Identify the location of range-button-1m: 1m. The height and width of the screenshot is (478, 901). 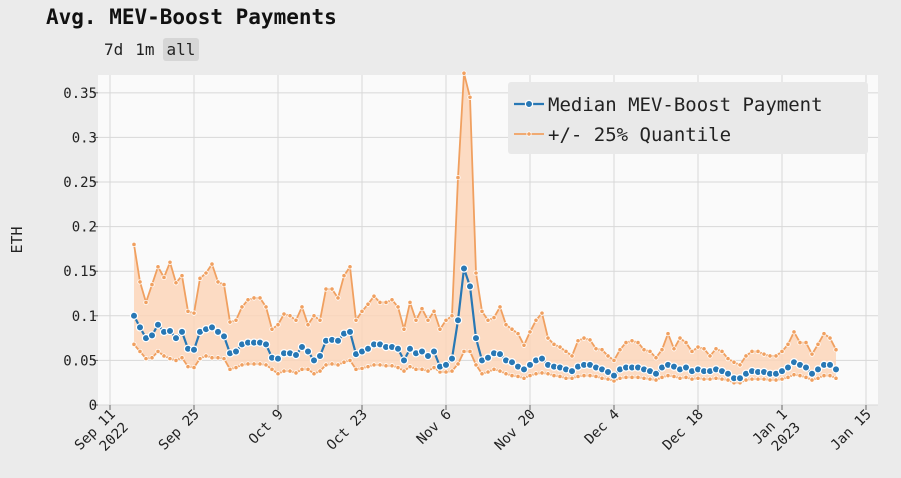
(145, 49).